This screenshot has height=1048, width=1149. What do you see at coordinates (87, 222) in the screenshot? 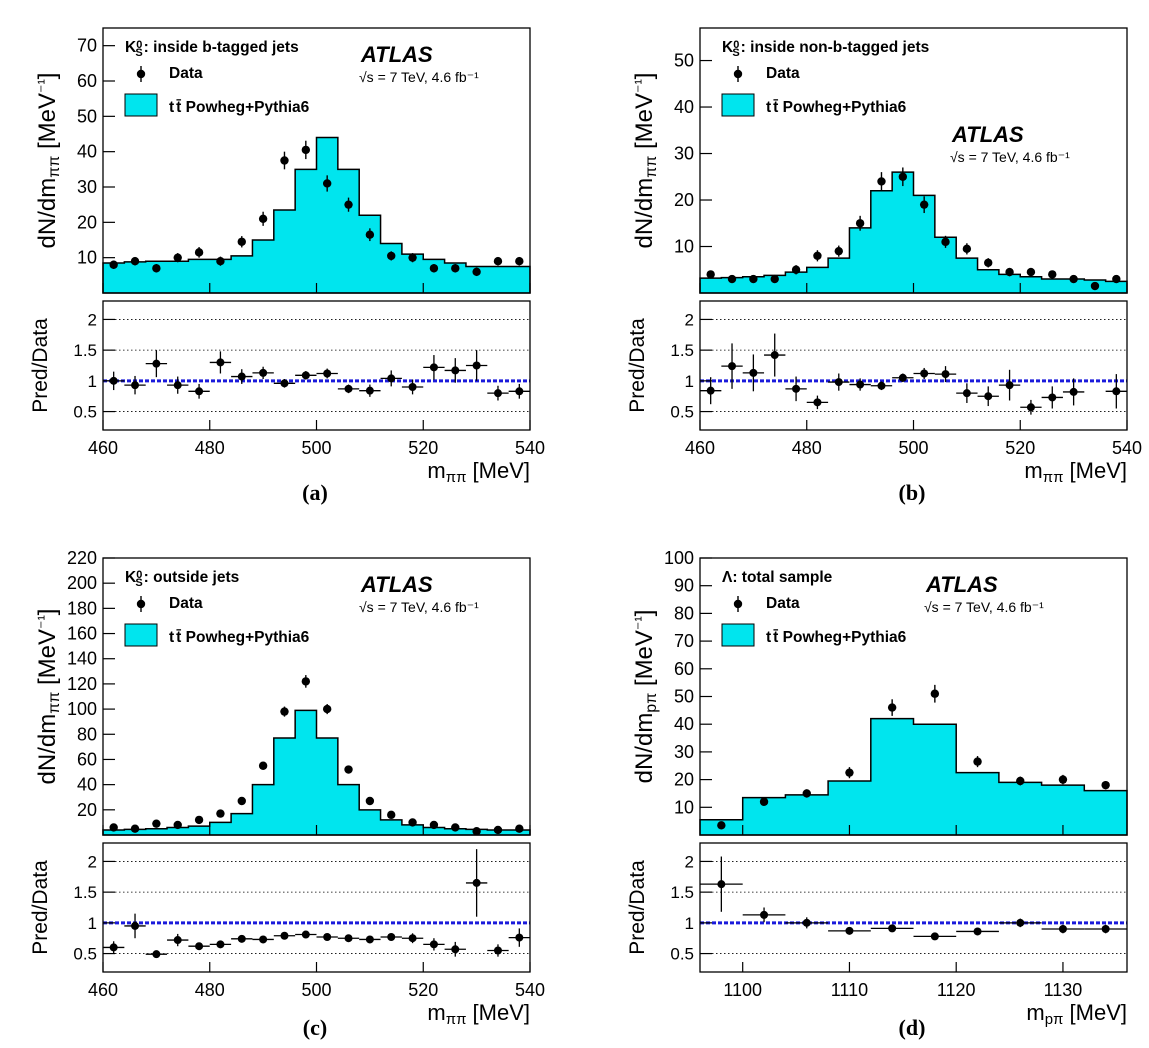
I see `y-tick-label: 20` at bounding box center [87, 222].